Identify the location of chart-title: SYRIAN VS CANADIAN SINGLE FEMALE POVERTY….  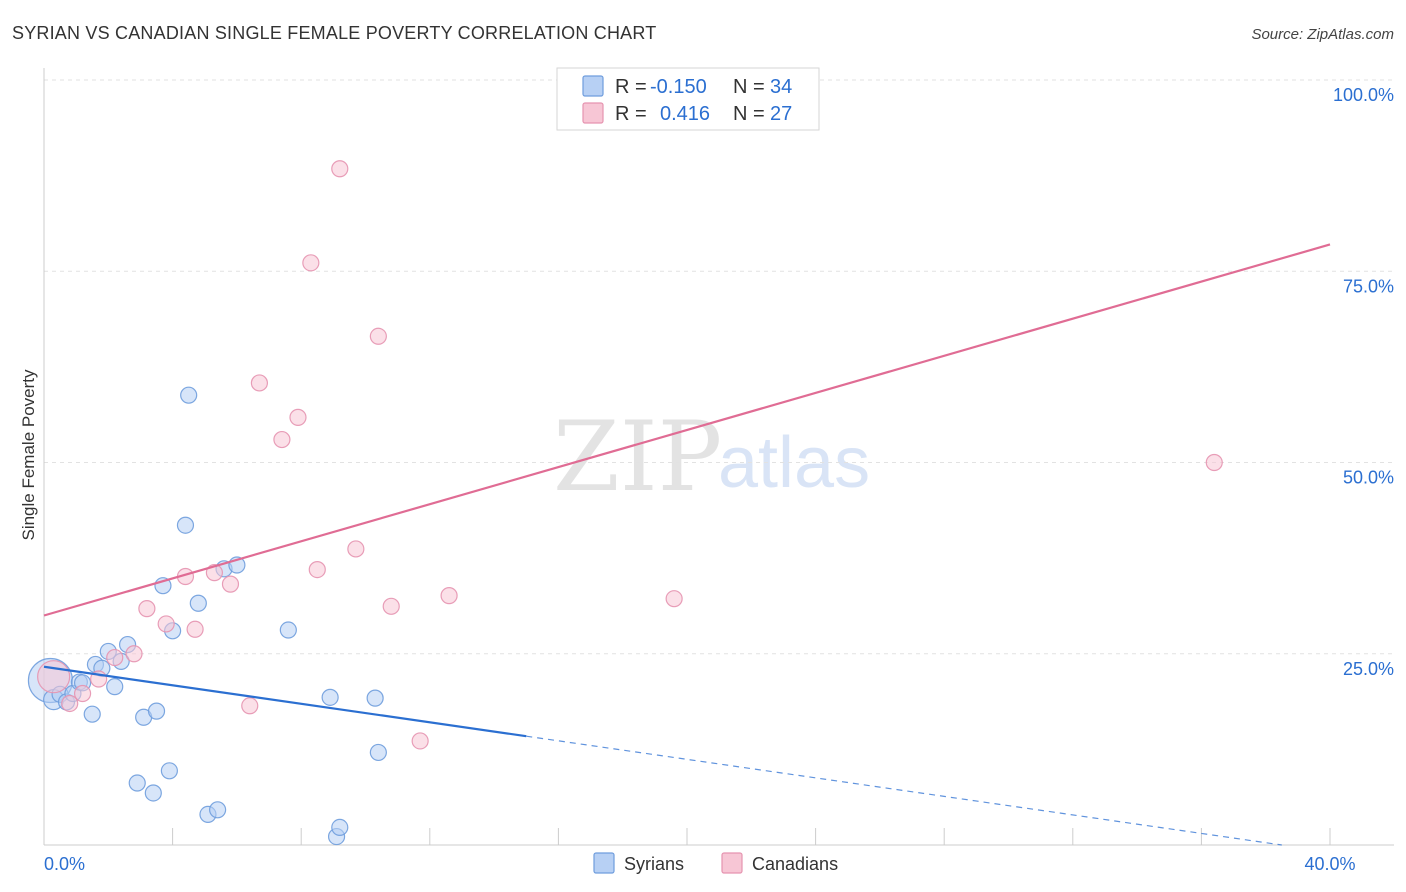
(334, 33).